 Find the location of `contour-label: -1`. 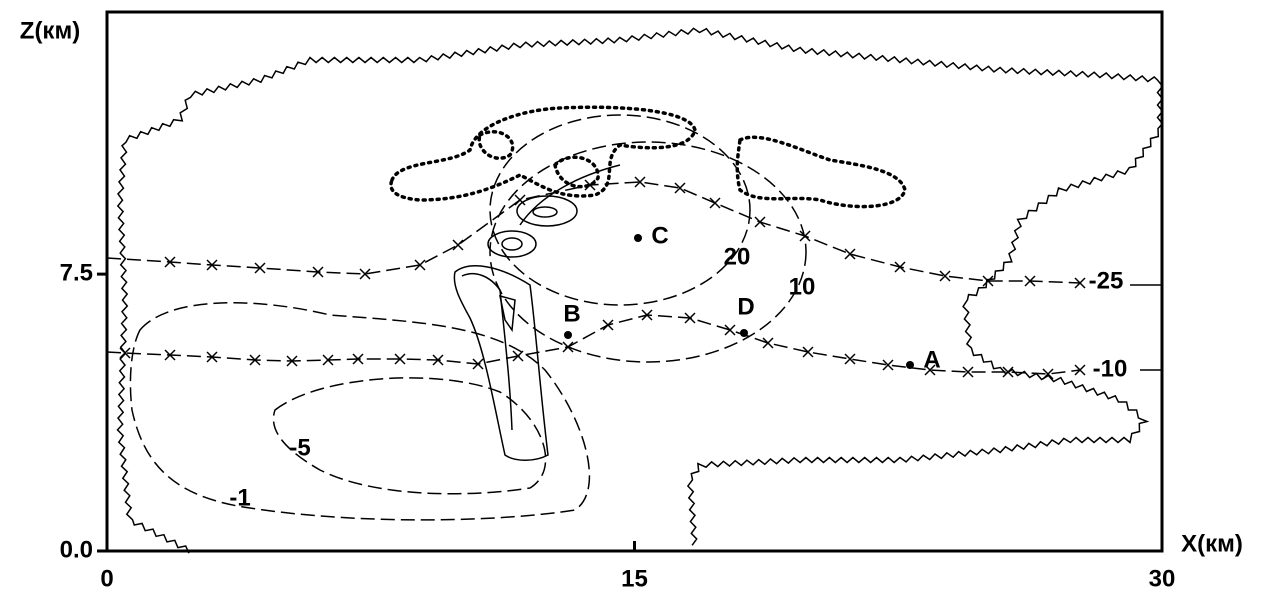

contour-label: -1 is located at coordinates (239, 497).